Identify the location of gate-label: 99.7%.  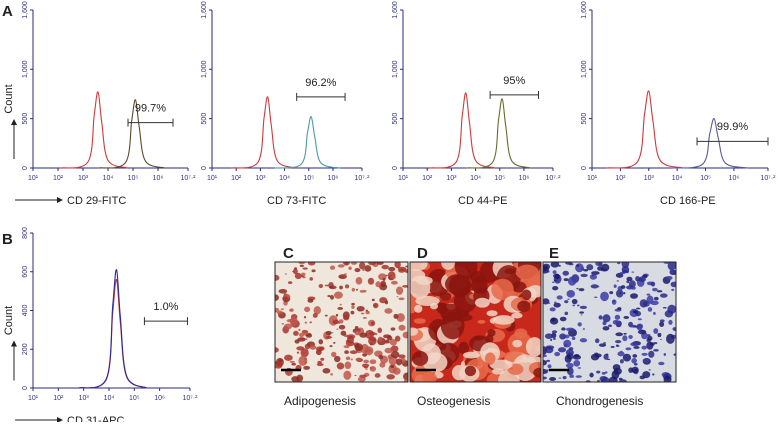
(150, 108).